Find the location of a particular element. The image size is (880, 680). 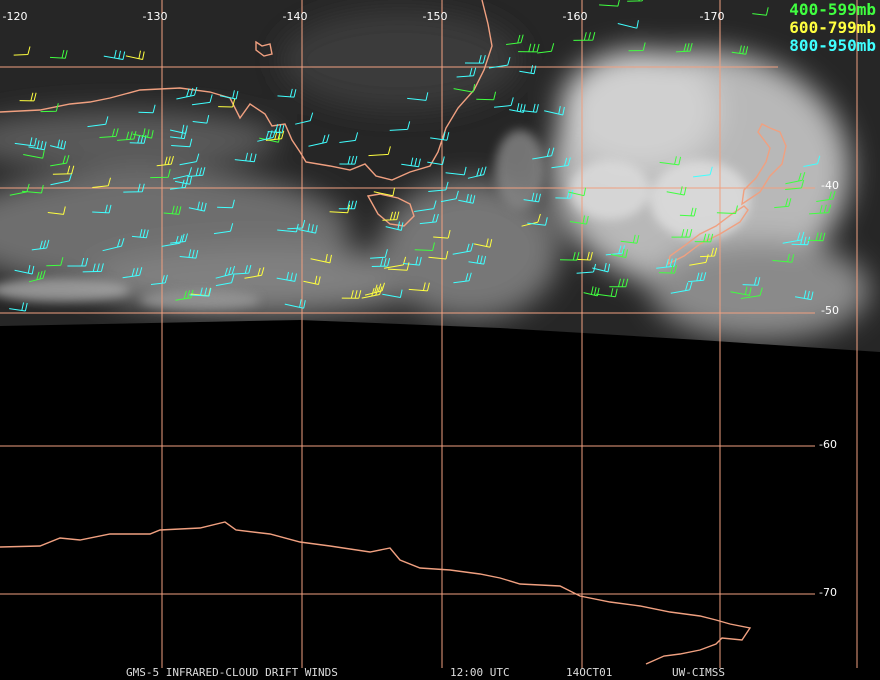

footer-time: 12:00 UTC is located at coordinates (480, 672).